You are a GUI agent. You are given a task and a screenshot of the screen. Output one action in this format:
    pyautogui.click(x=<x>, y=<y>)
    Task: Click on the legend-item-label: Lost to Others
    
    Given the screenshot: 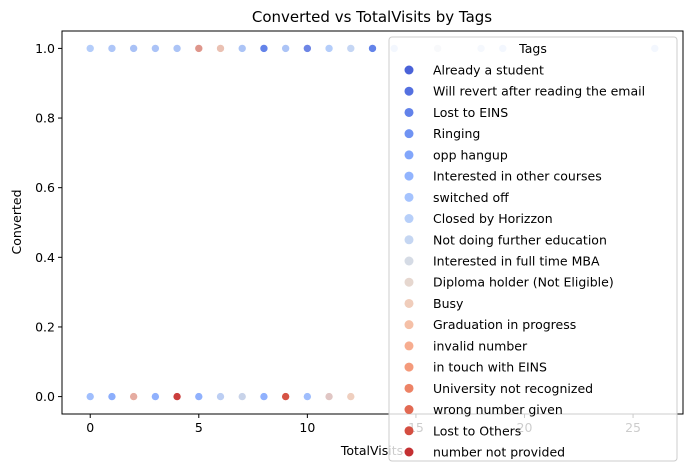 What is the action you would take?
    pyautogui.click(x=477, y=430)
    